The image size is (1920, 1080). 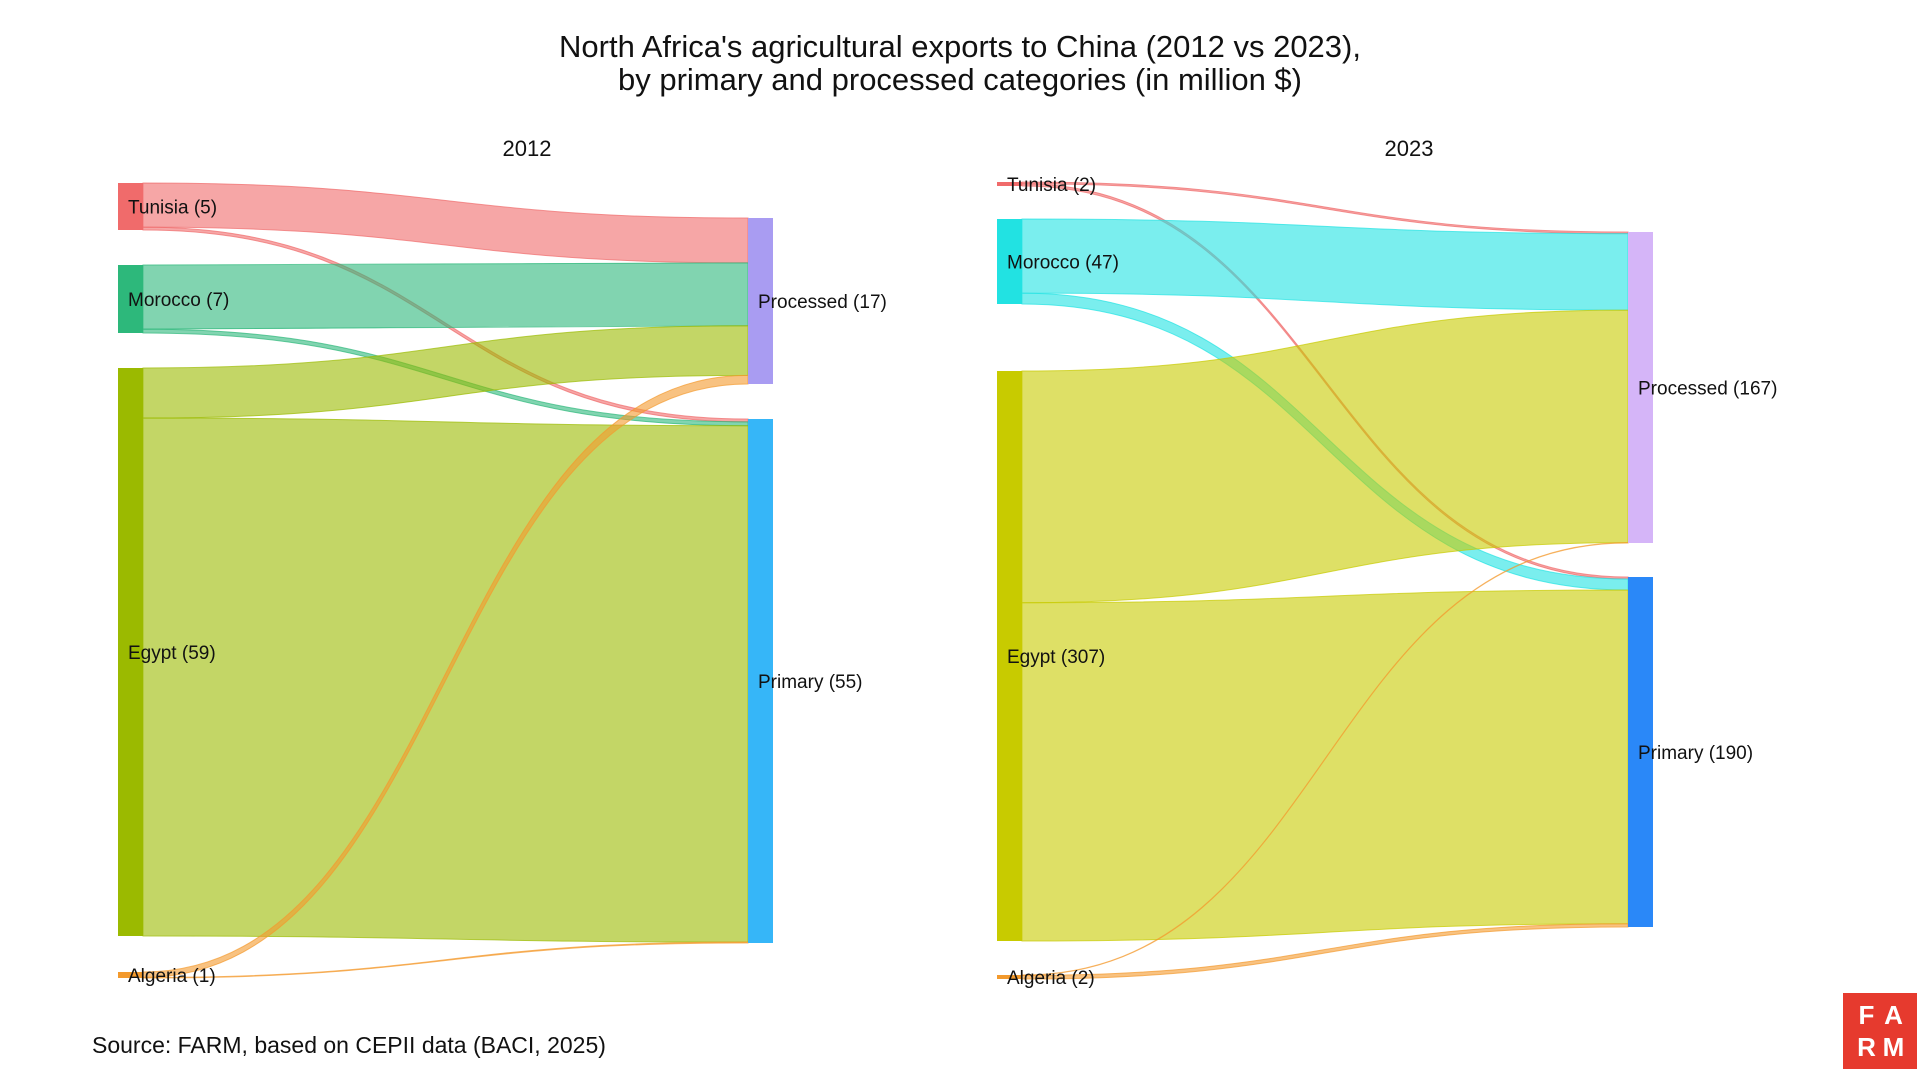 What do you see at coordinates (1866, 1015) in the screenshot?
I see `logo-letter-f: F` at bounding box center [1866, 1015].